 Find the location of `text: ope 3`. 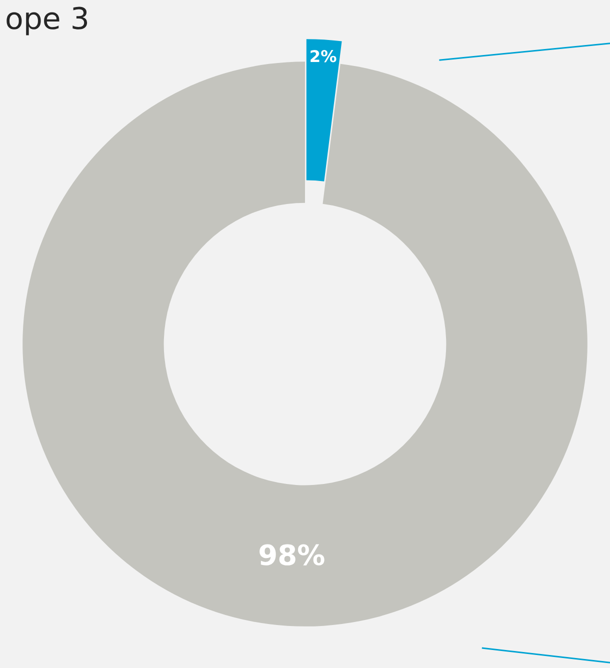

text: ope 3 is located at coordinates (47, 19).